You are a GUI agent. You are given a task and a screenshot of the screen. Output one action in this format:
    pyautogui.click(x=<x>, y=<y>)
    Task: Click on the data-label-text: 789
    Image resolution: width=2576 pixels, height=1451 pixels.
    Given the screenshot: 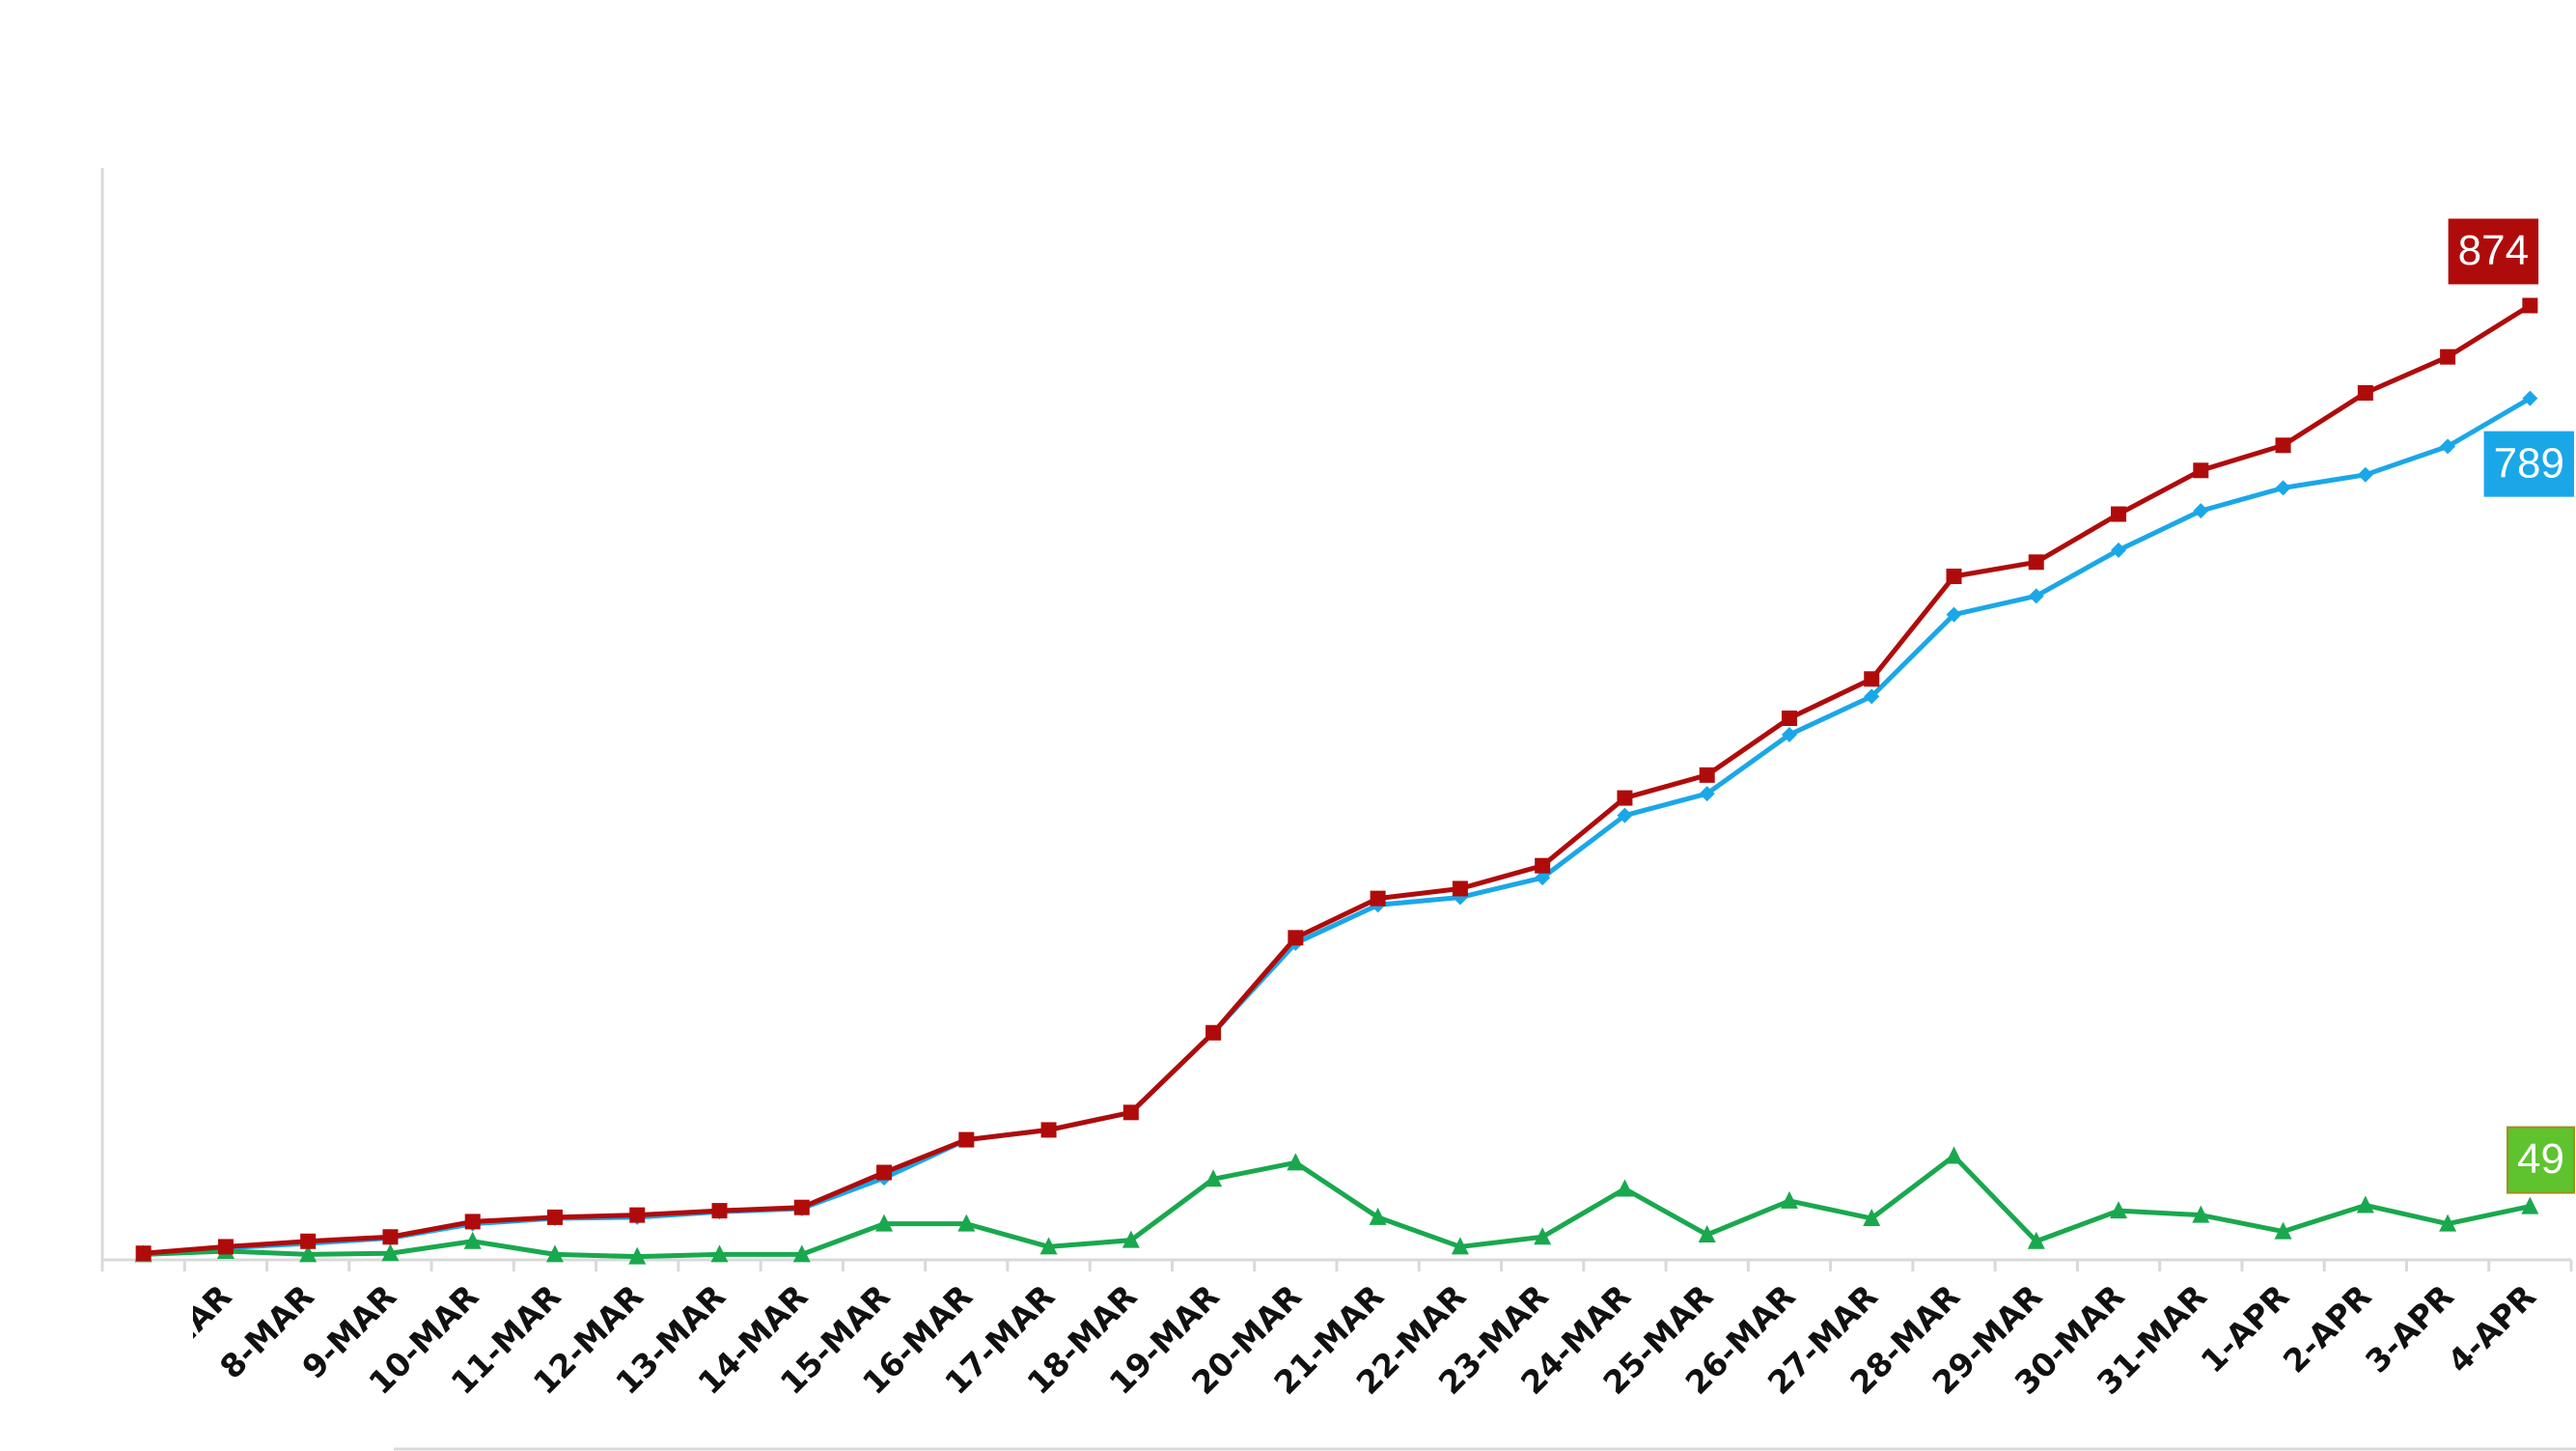 What is the action you would take?
    pyautogui.click(x=2529, y=463)
    